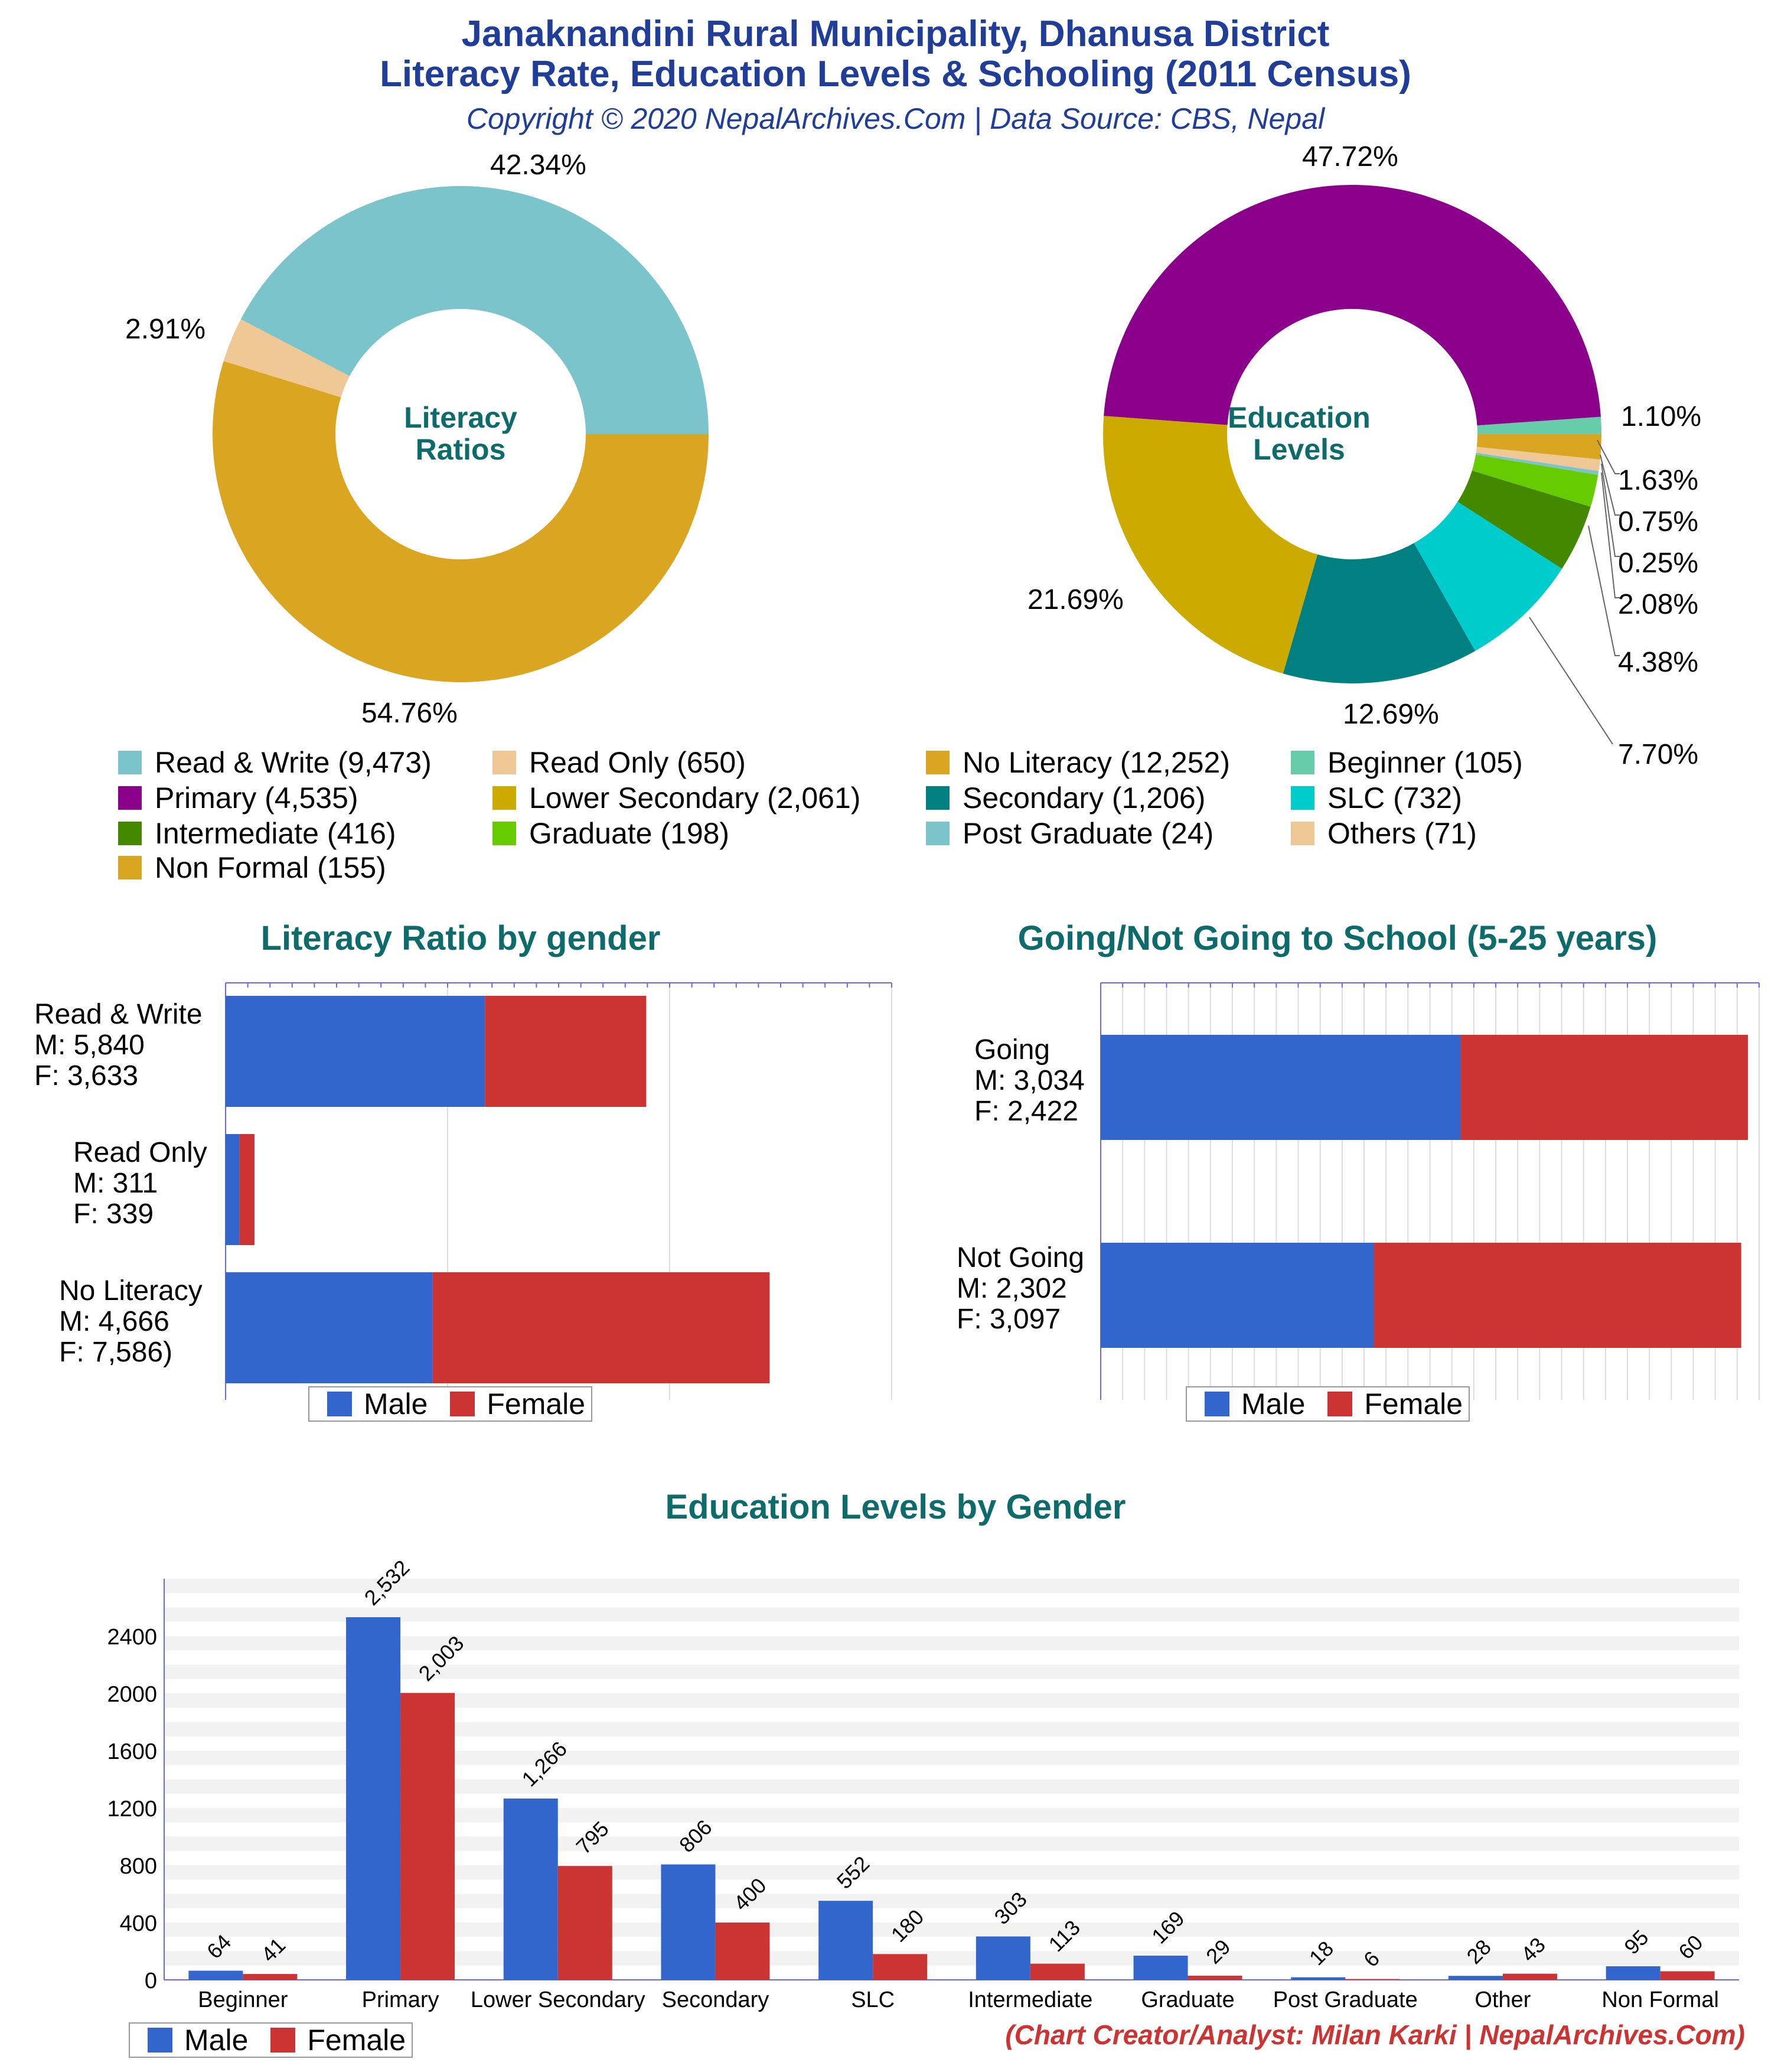  What do you see at coordinates (1425, 762) in the screenshot?
I see `legend-label: Beginner (105)` at bounding box center [1425, 762].